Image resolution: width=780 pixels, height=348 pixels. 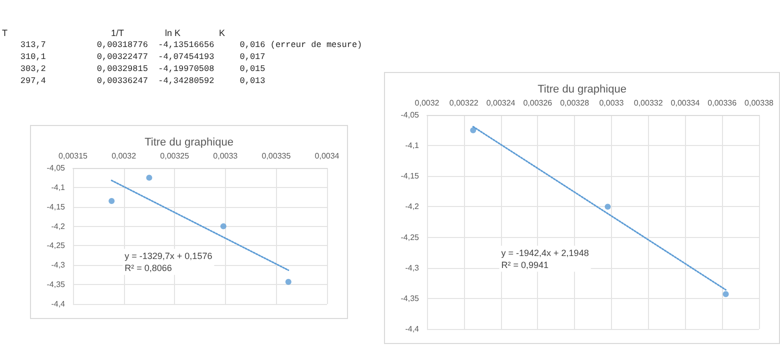 What do you see at coordinates (649, 103) in the screenshot?
I see `x-tick-label: 0,00332` at bounding box center [649, 103].